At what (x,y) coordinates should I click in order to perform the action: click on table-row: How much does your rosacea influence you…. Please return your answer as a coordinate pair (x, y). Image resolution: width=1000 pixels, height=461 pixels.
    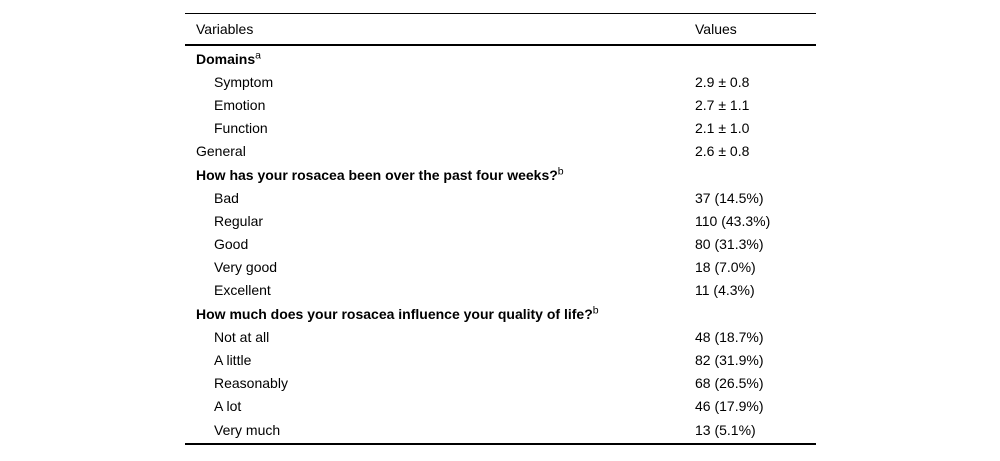
    Looking at the image, I should click on (500, 313).